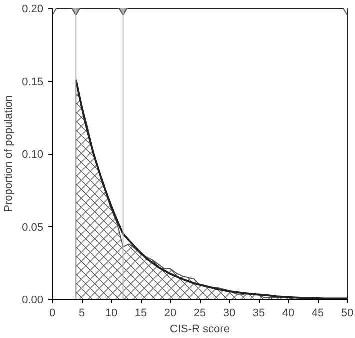 This screenshot has width=355, height=338. I want to click on x-tick-label: 30, so click(229, 314).